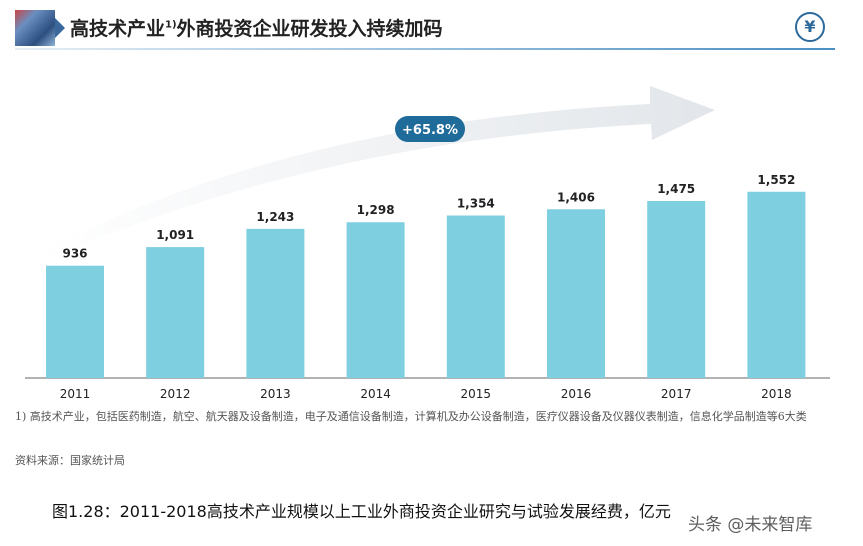  What do you see at coordinates (275, 394) in the screenshot?
I see `x-tick-label: 2013` at bounding box center [275, 394].